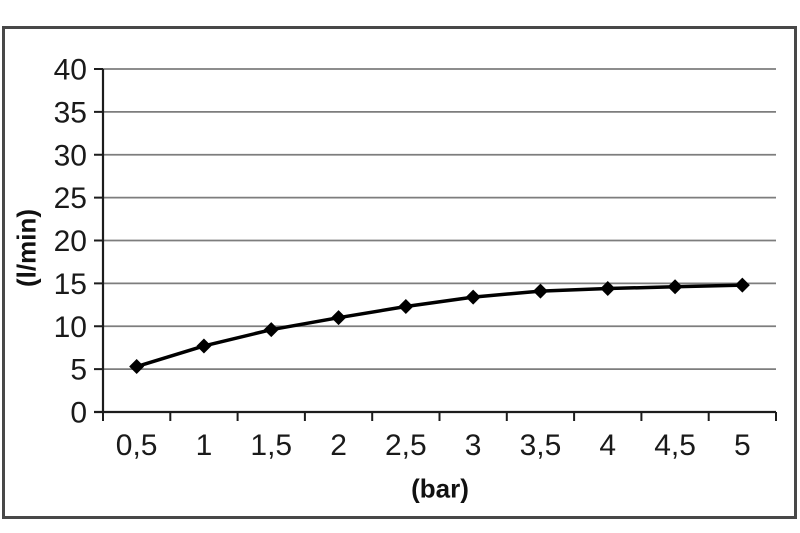  What do you see at coordinates (406, 445) in the screenshot?
I see `x-tick-label: 2,5` at bounding box center [406, 445].